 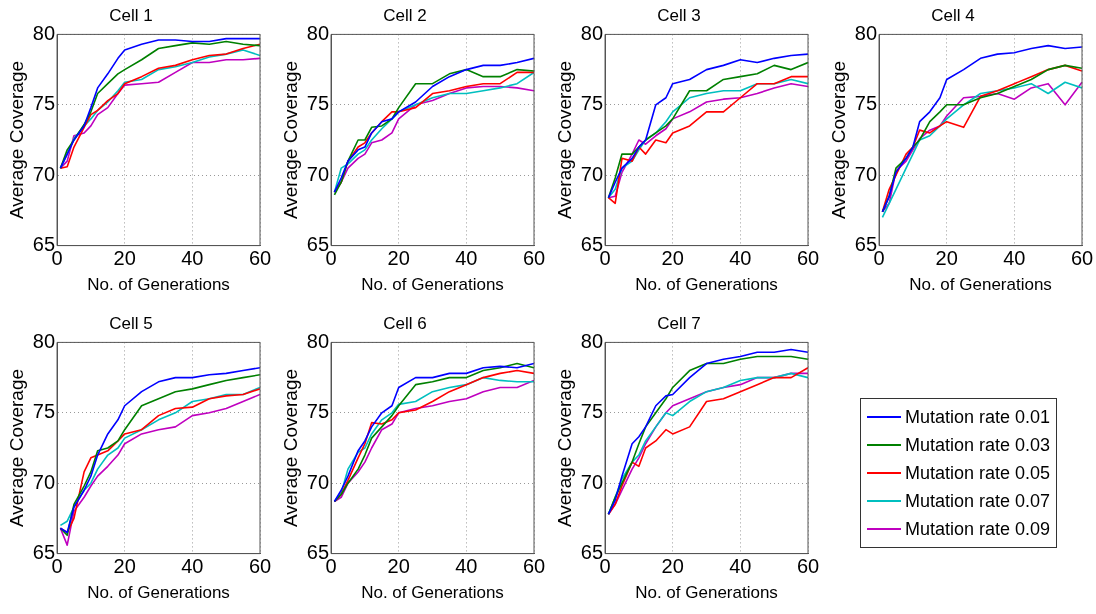 I want to click on chart-title: Cell 1, so click(x=131, y=15).